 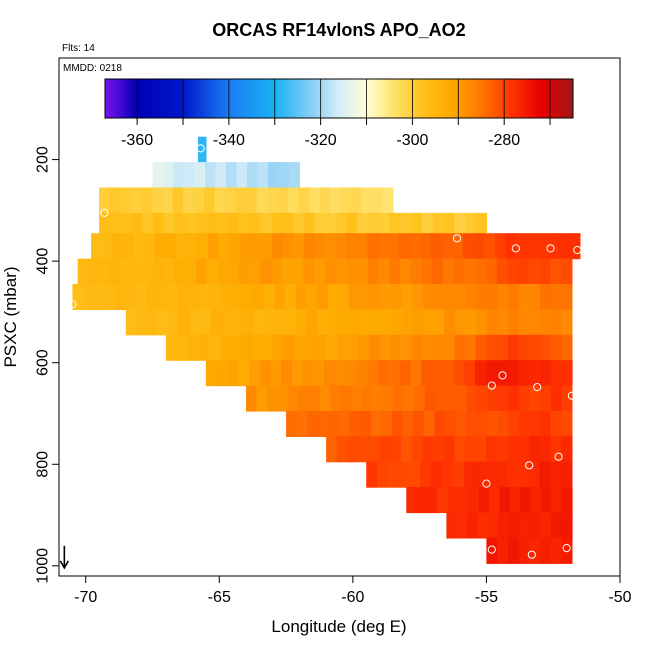 I want to click on flights-note: Flts: 14, so click(x=78, y=48).